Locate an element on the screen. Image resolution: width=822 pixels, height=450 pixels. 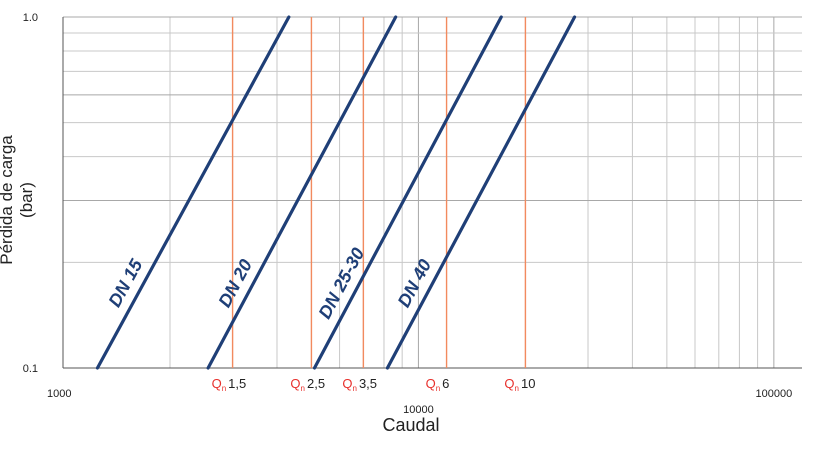
x-tick-label: 10000 is located at coordinates (418, 410).